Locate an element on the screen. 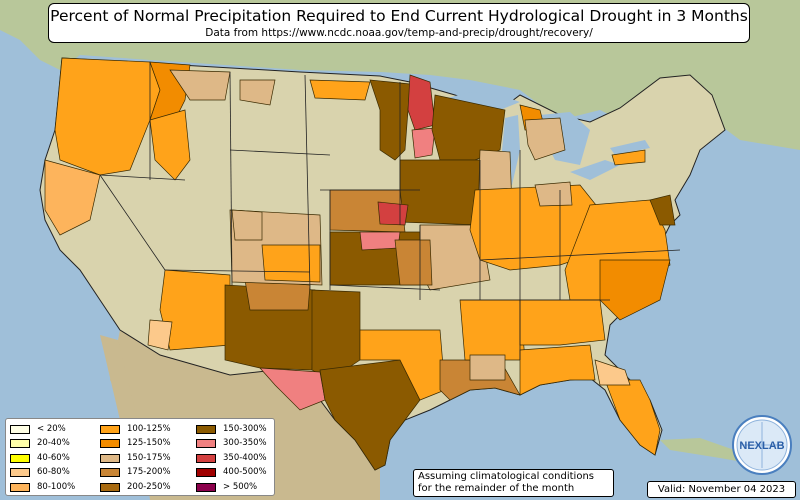  region-dakota-orange is located at coordinates (340, 90).